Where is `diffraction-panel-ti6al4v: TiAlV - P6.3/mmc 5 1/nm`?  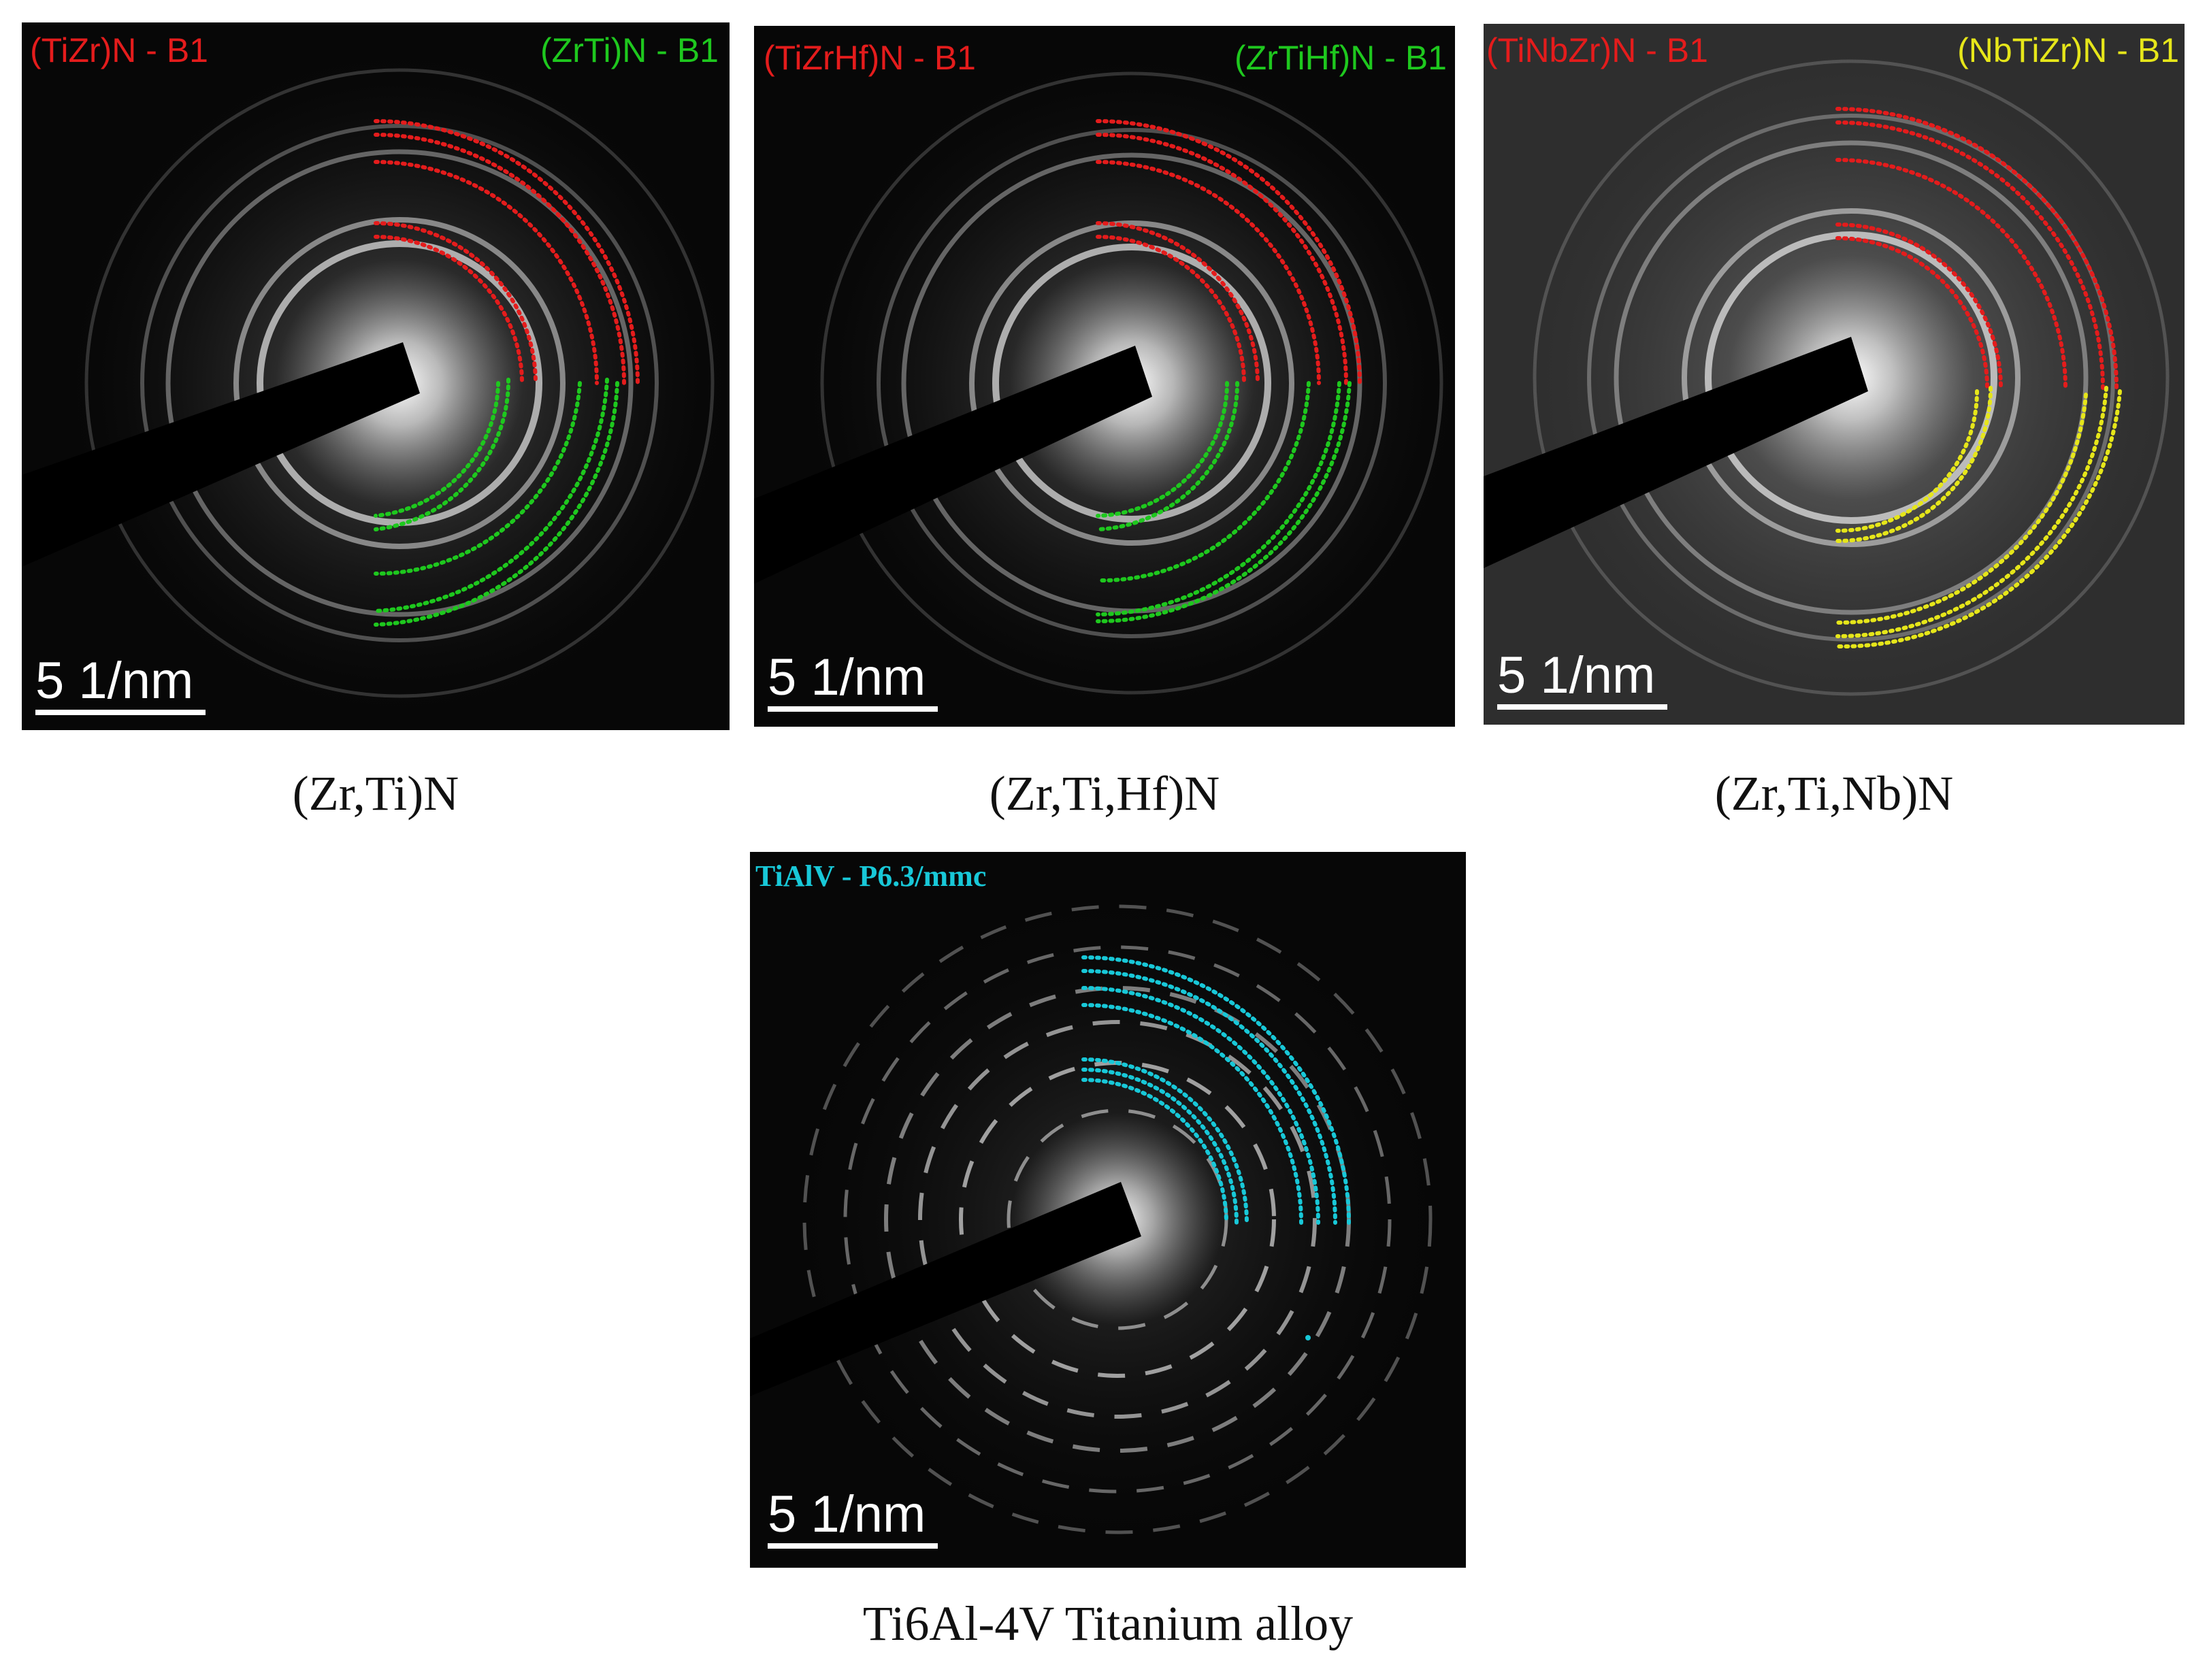
diffraction-panel-ti6al4v: TiAlV - P6.3/mmc 5 1/nm is located at coordinates (1108, 1210).